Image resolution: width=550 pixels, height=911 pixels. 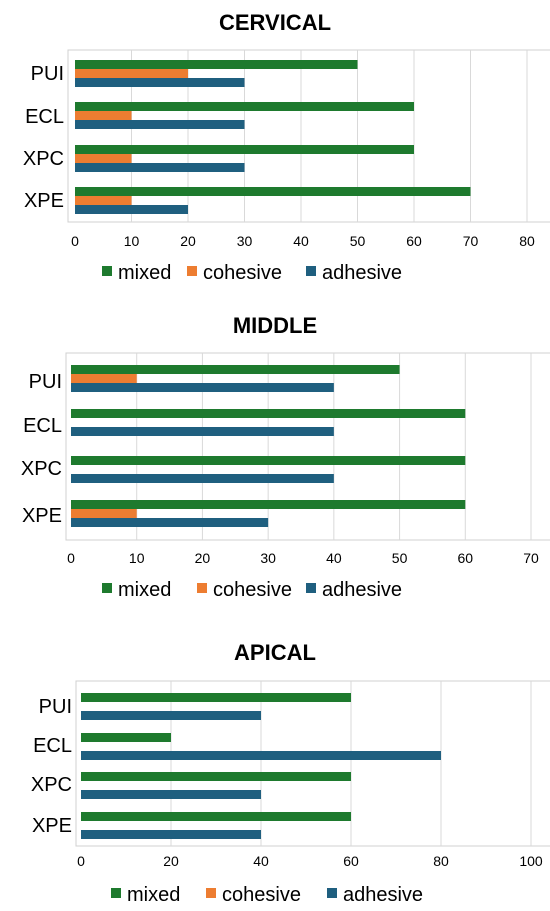 What do you see at coordinates (44, 201) in the screenshot?
I see `cervical-category-label: XPE` at bounding box center [44, 201].